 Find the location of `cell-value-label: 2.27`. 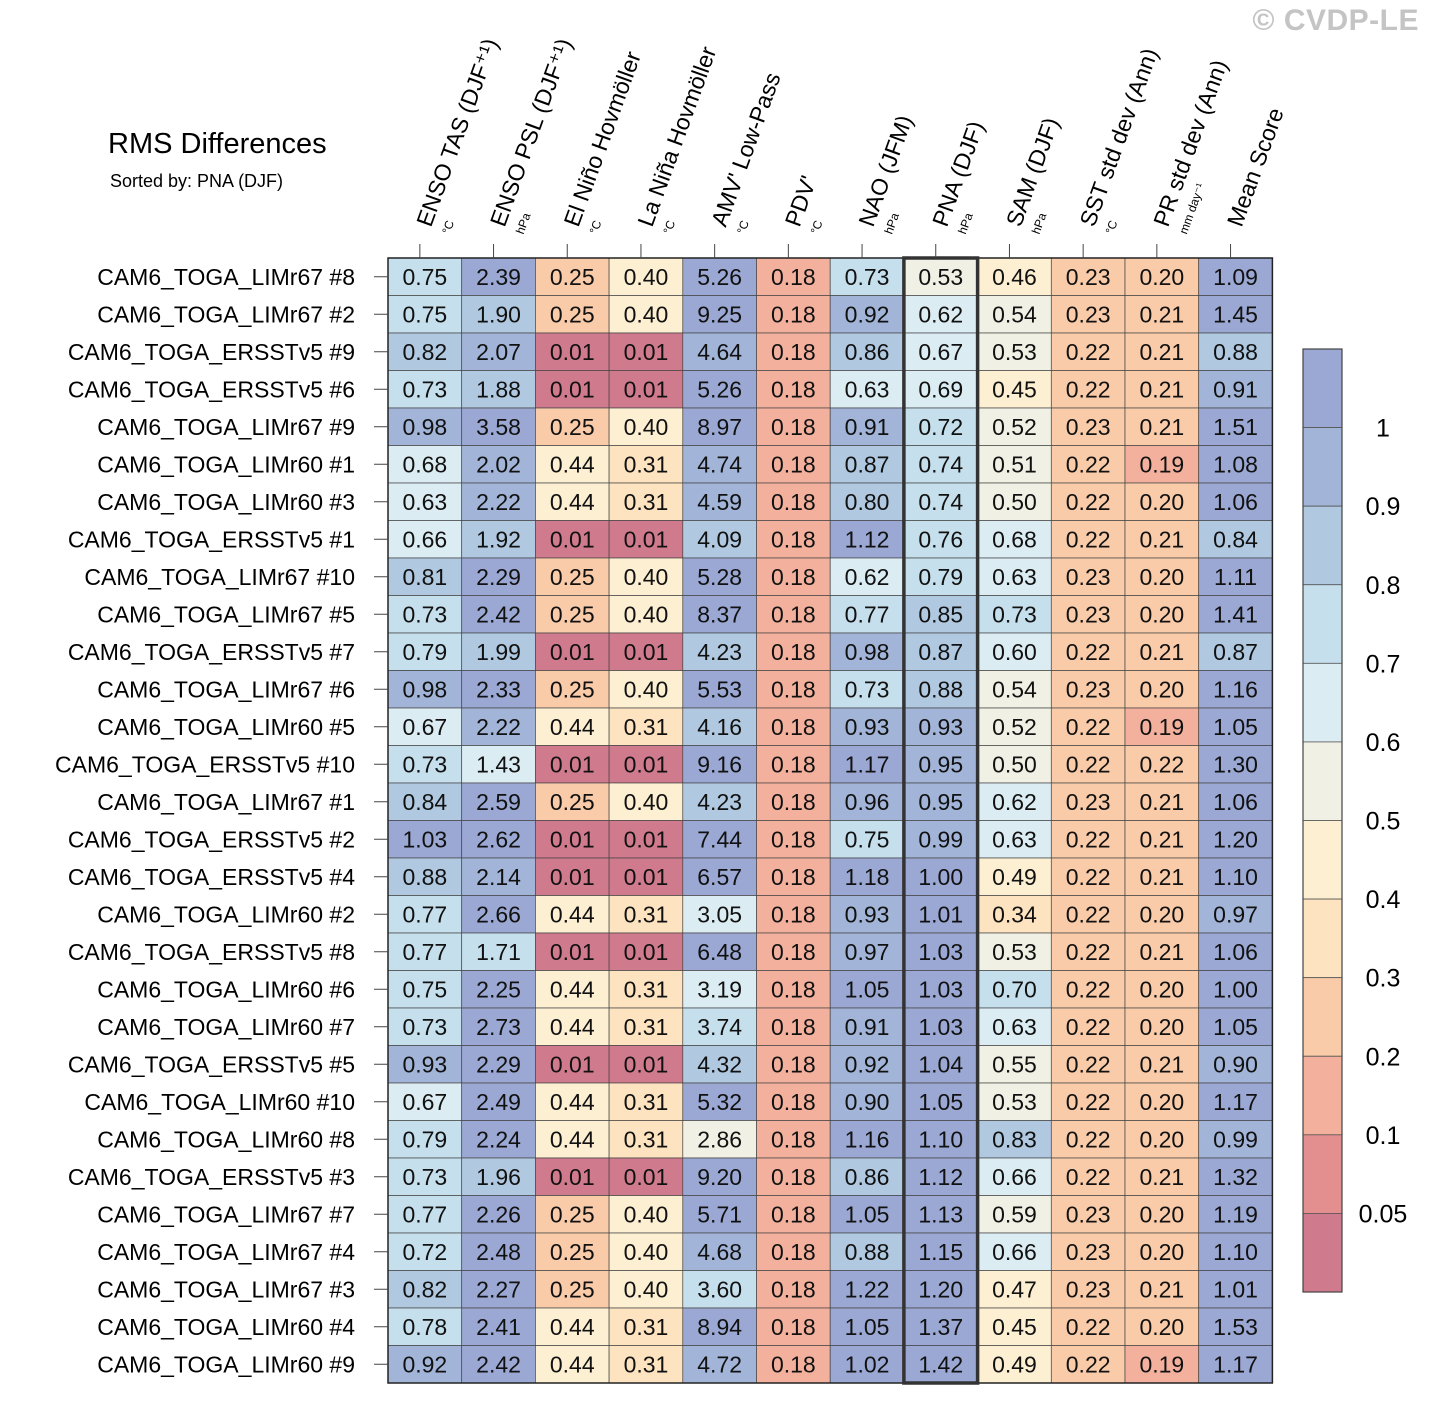

cell-value-label: 2.27 is located at coordinates (498, 1289).